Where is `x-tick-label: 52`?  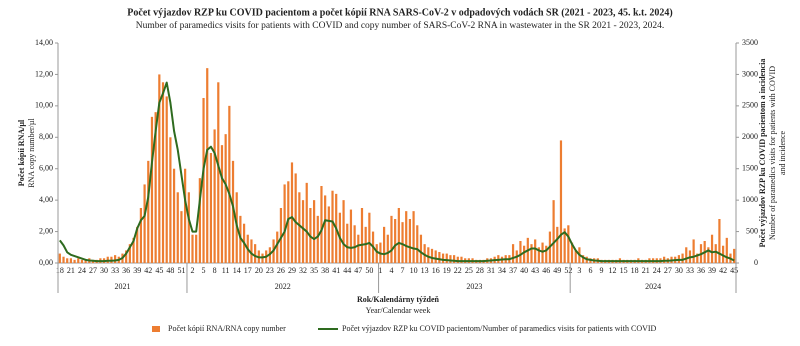 x-tick-label: 52 is located at coordinates (568, 270).